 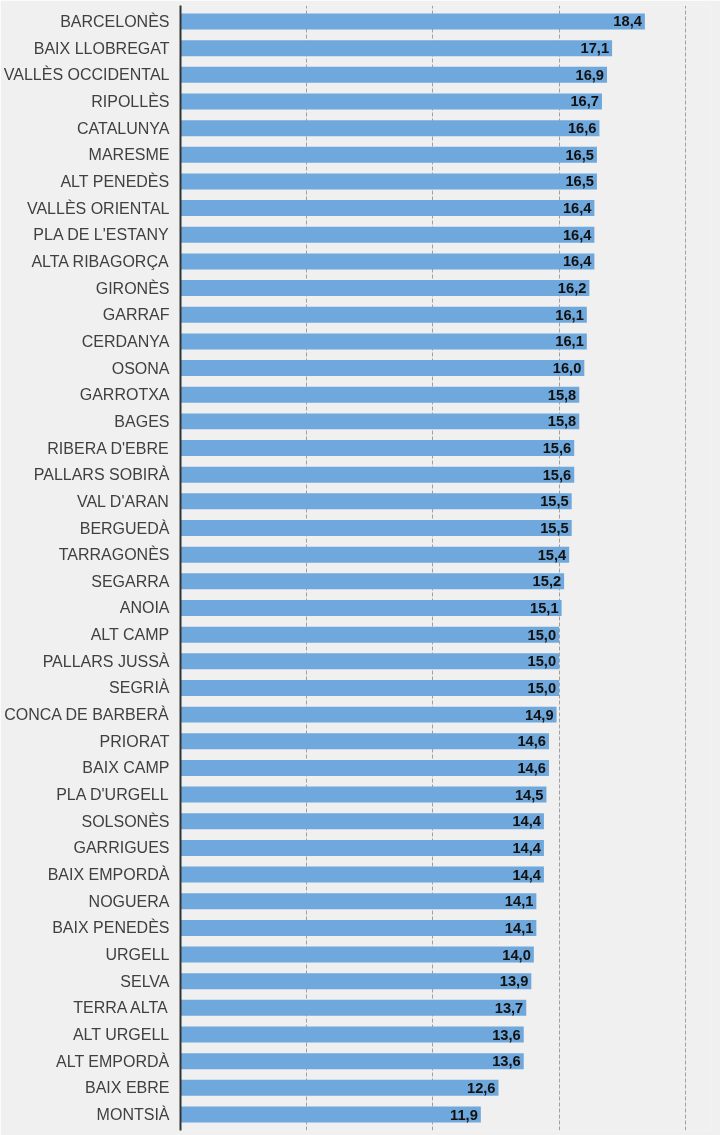 What do you see at coordinates (590, 74) in the screenshot?
I see `data-label: 16,9` at bounding box center [590, 74].